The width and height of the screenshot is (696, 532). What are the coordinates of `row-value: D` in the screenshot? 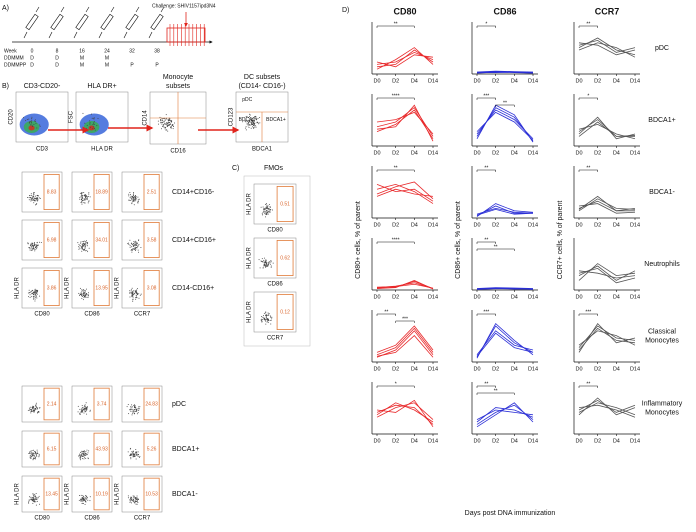 It's located at (57, 58).